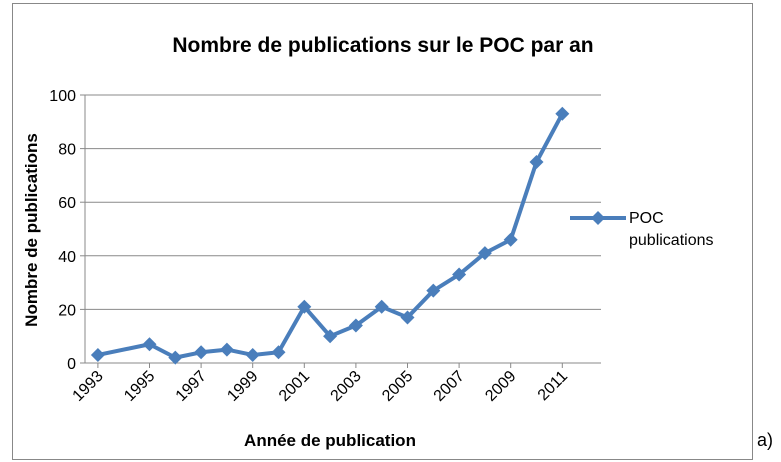 The image size is (781, 462). I want to click on y-tick-label: 20, so click(67, 310).